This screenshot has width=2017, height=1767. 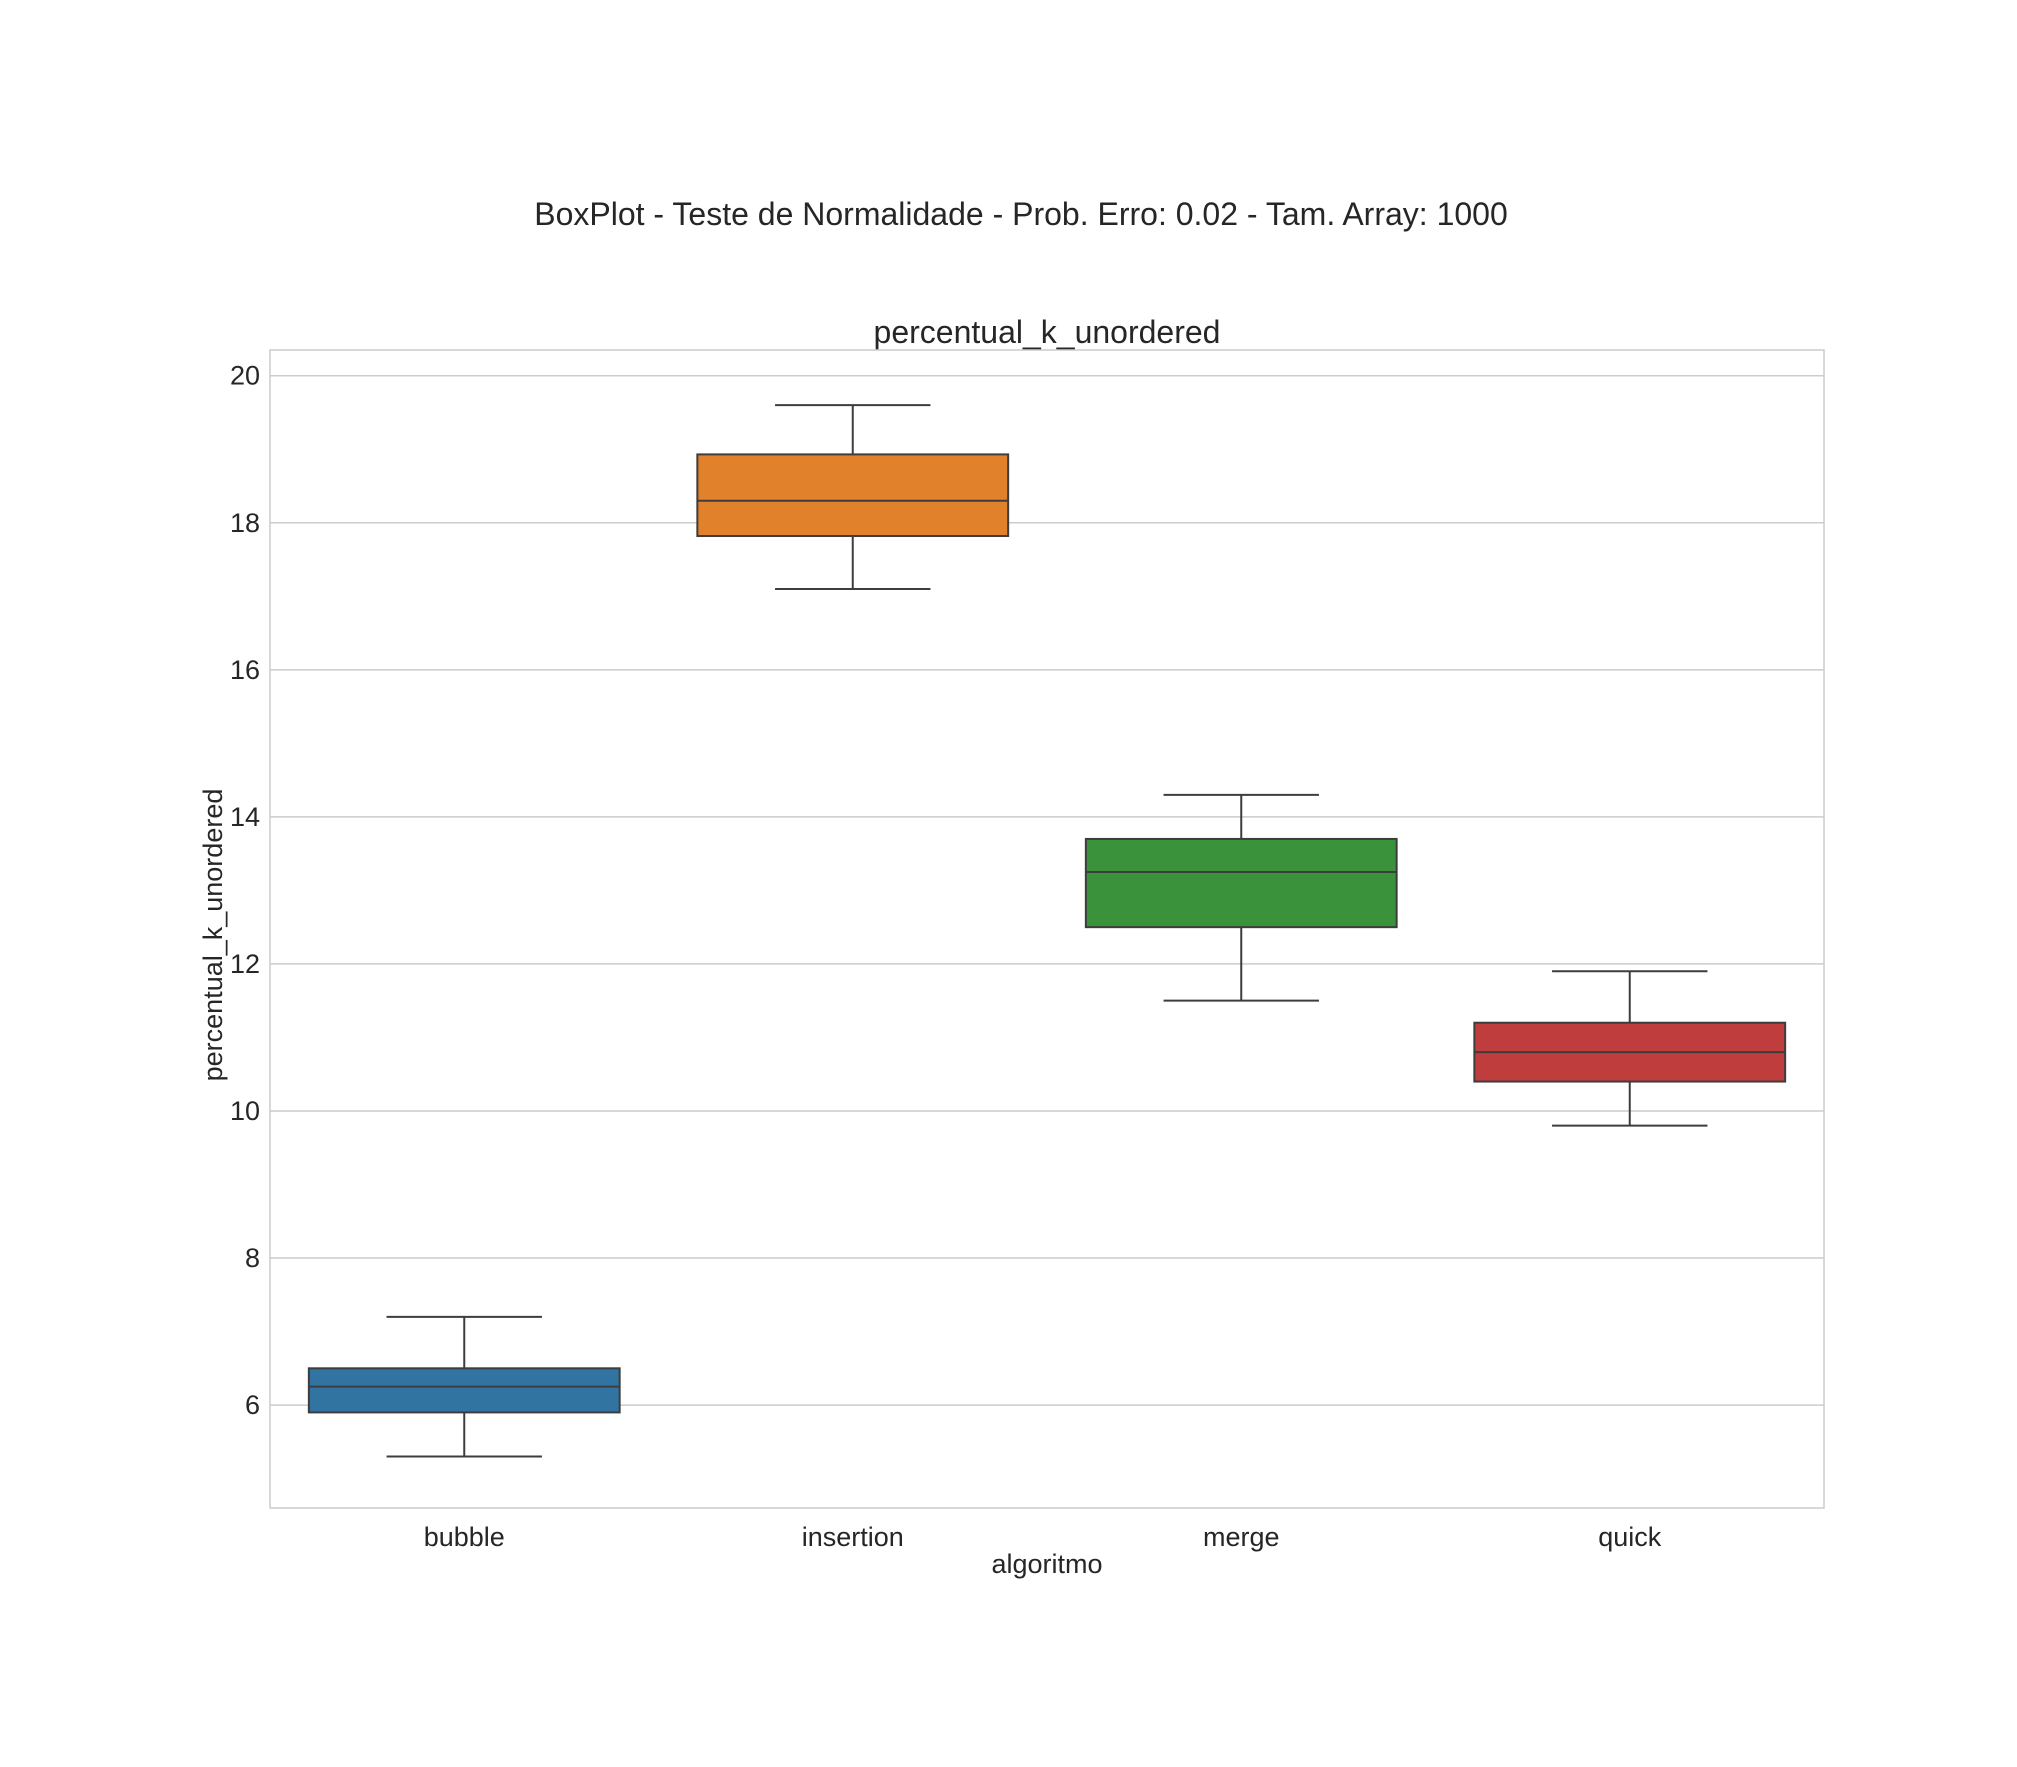 I want to click on y-tick-label: 10, so click(x=245, y=1111).